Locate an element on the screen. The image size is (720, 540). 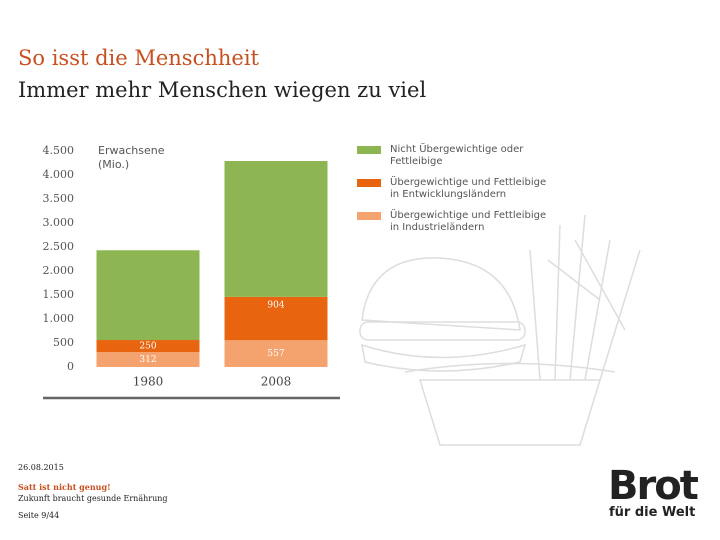
slogan: Satt ist nicht genug! is located at coordinates (64, 487).